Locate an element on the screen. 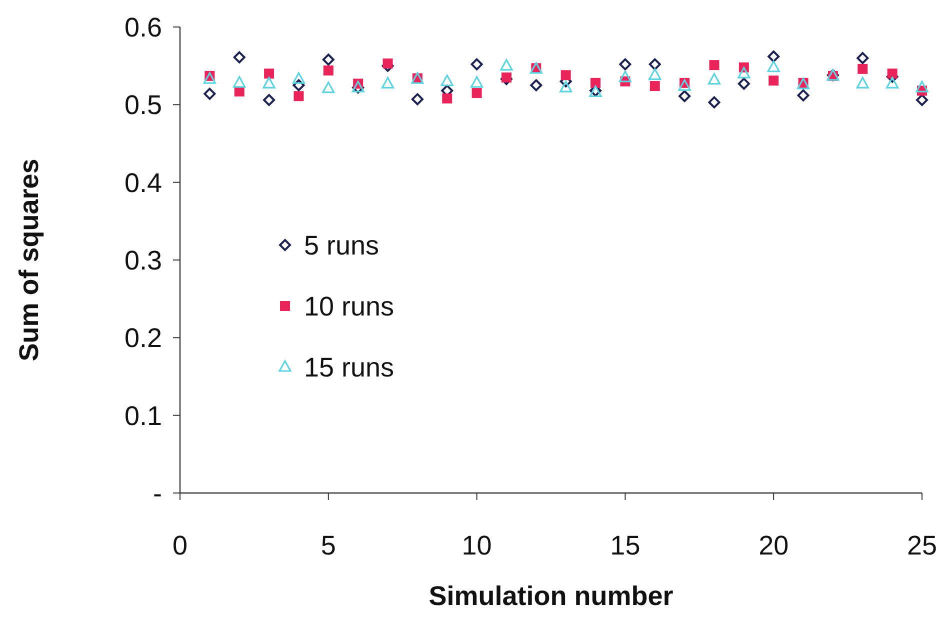 This screenshot has width=949, height=627. x-tick-label: 20 is located at coordinates (773, 545).